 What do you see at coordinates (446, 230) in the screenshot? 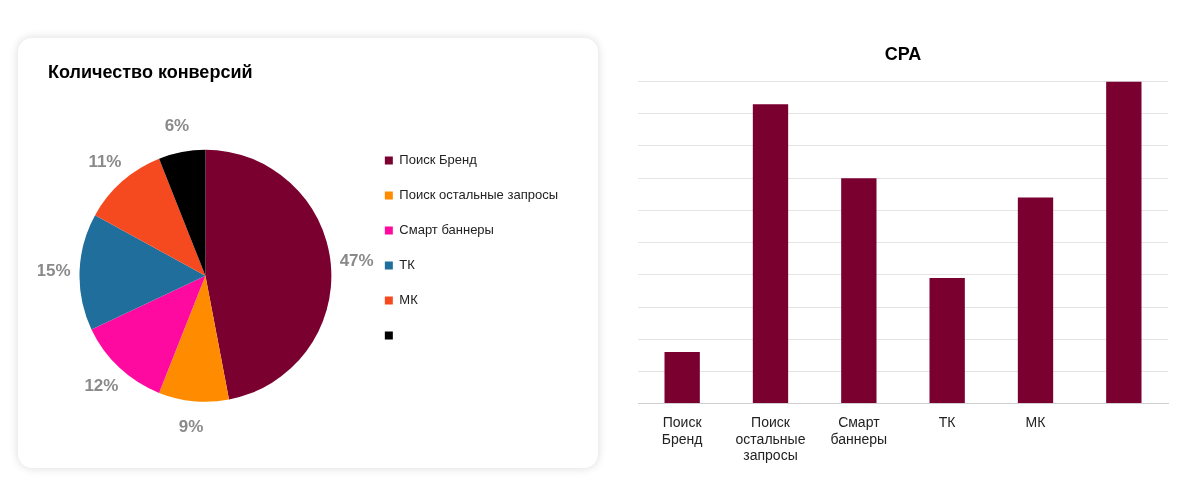
I see `legend-label: Смарт баннеры` at bounding box center [446, 230].